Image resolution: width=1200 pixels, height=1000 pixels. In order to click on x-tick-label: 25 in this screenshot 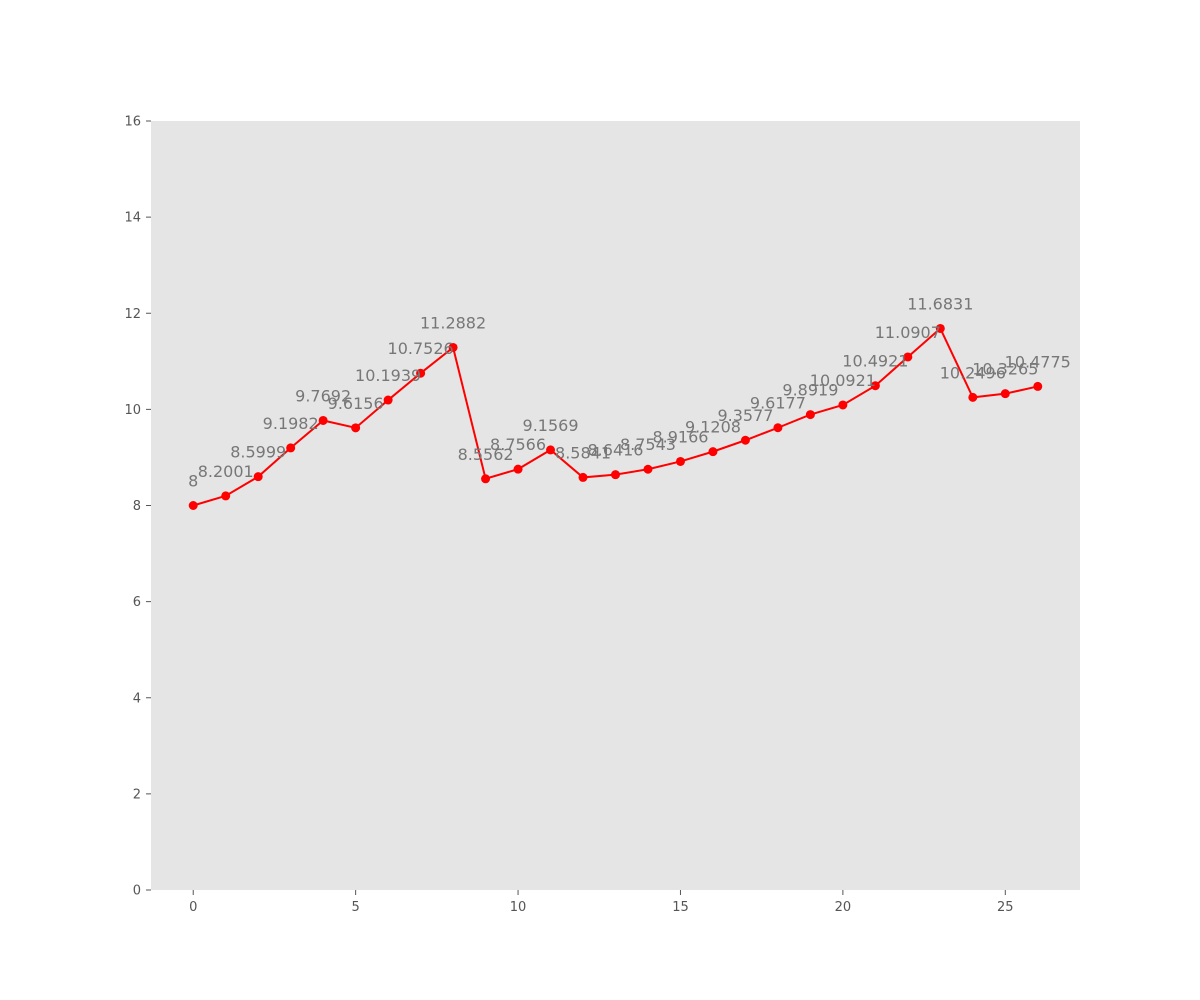, I will do `click(1005, 907)`.